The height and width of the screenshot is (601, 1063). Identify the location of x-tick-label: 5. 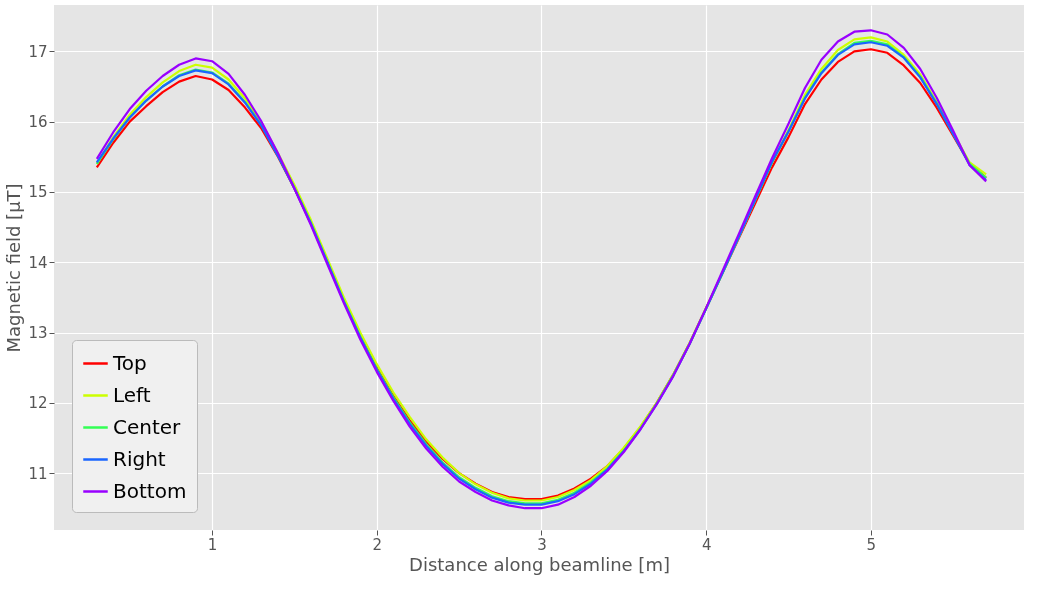
(871, 544).